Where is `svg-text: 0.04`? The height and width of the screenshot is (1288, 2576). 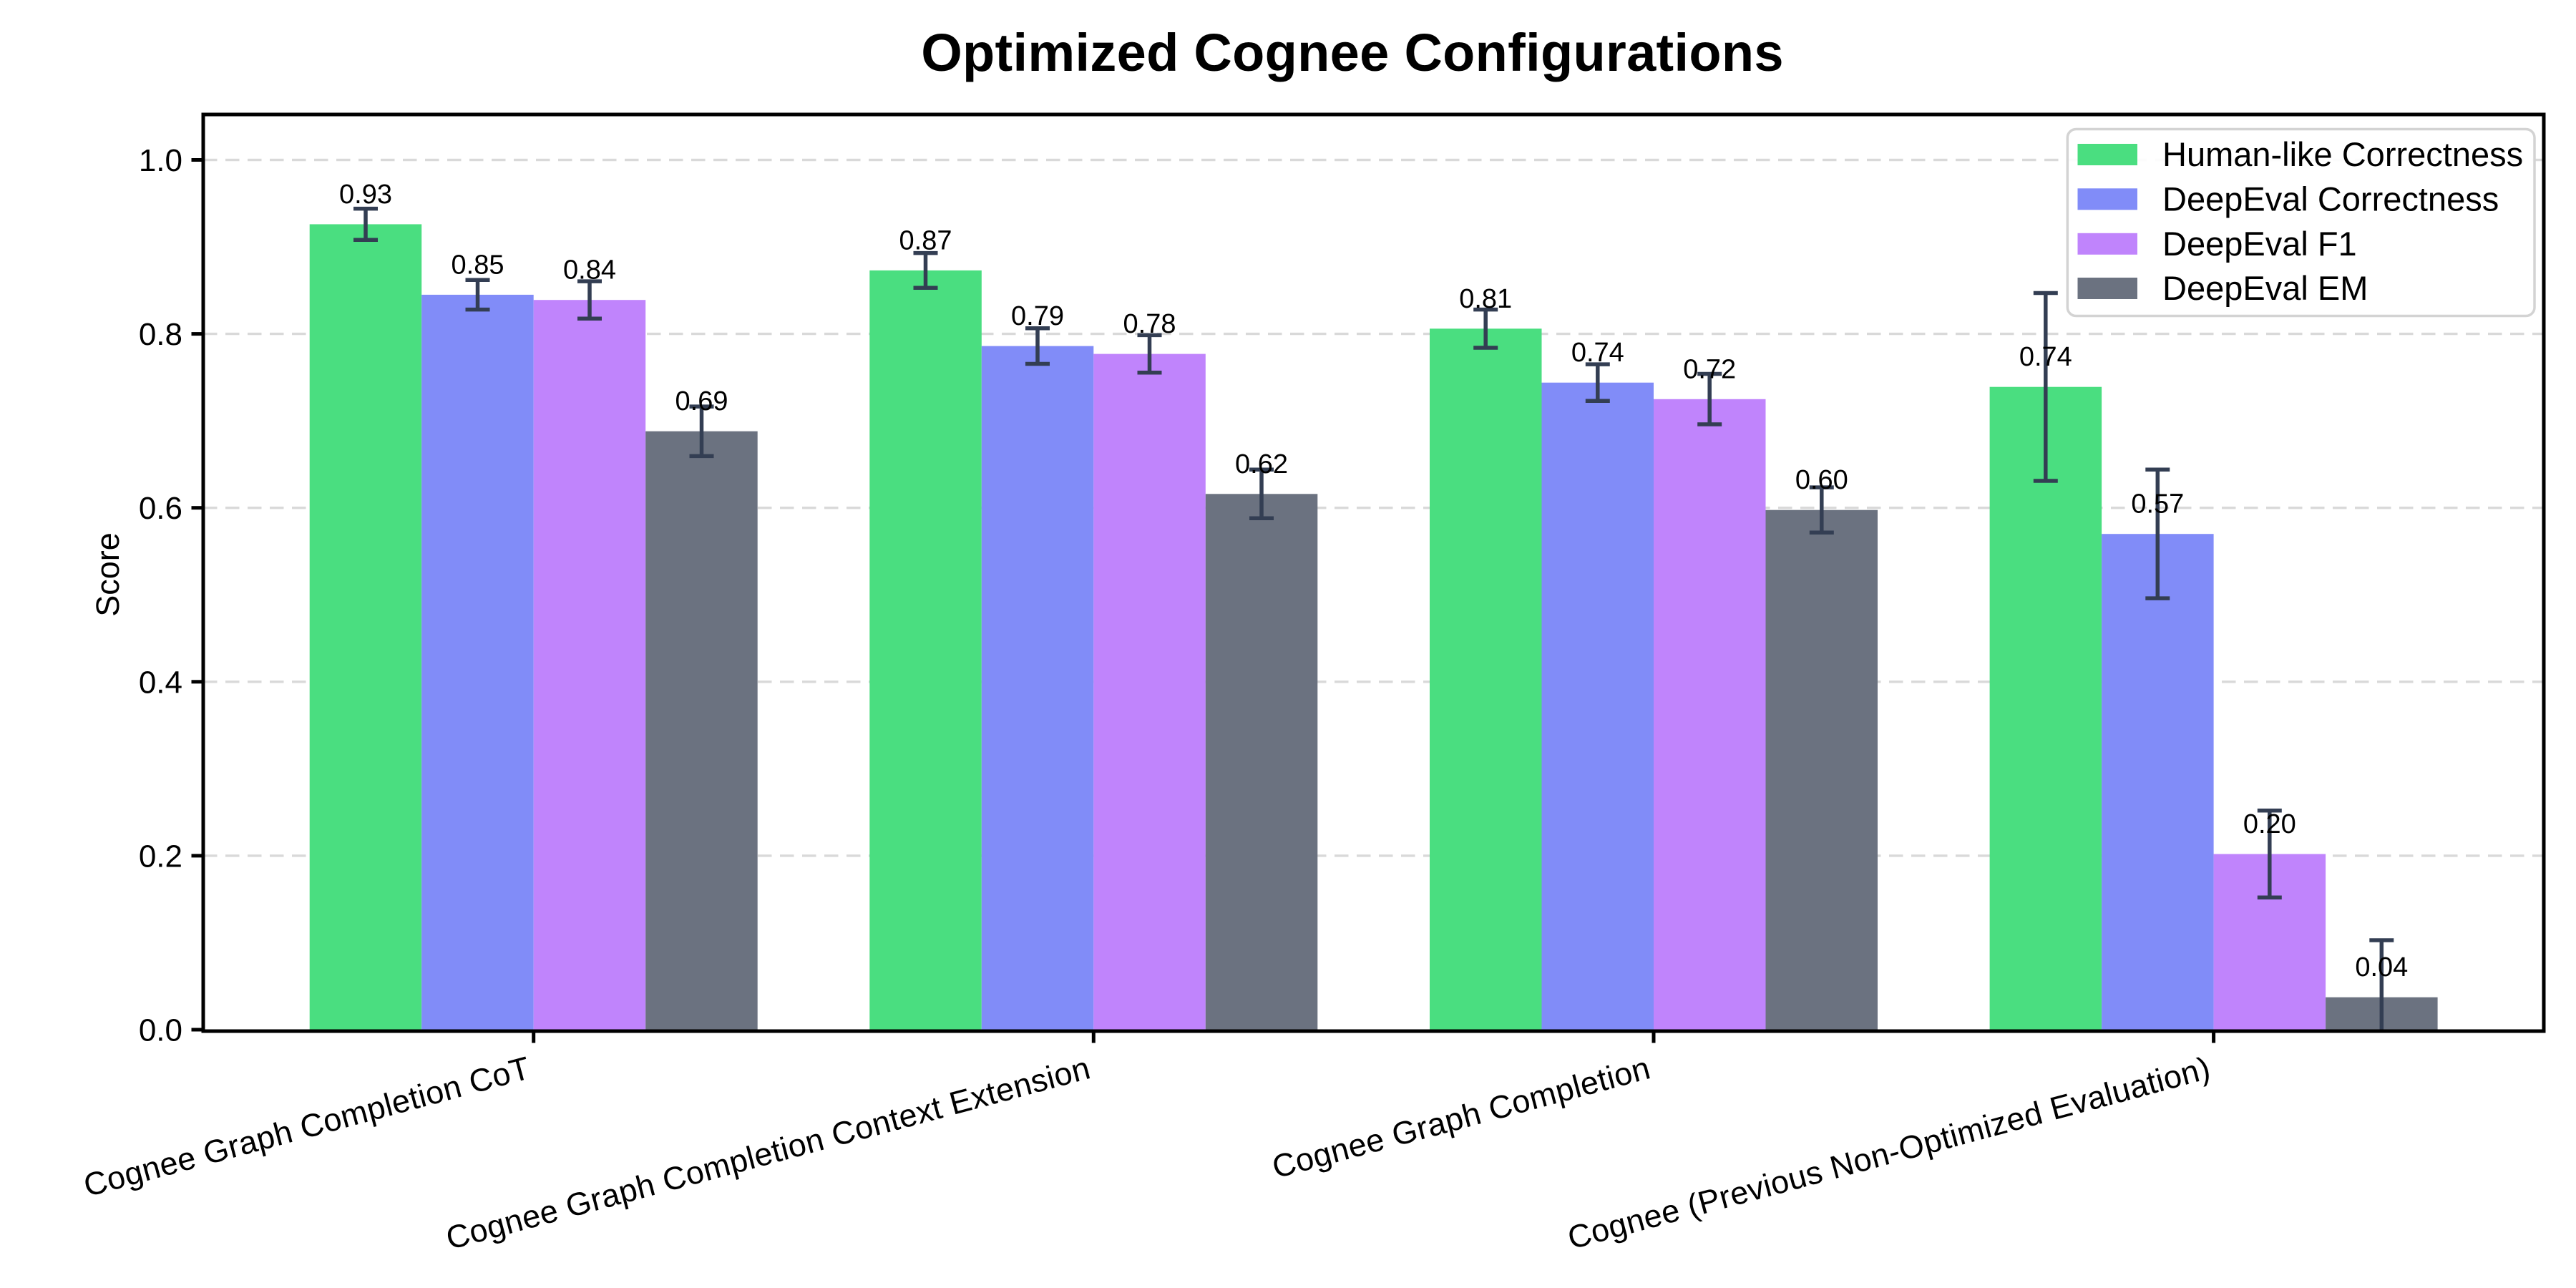 svg-text: 0.04 is located at coordinates (2381, 967).